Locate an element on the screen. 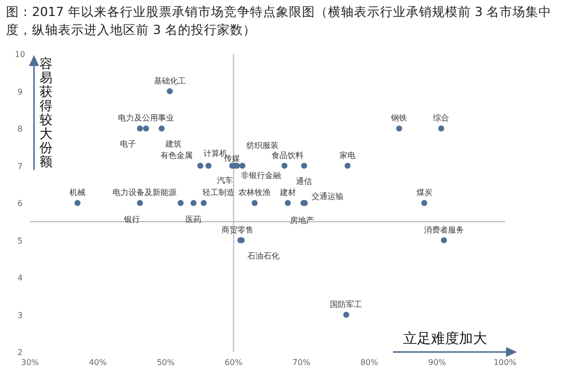 The height and width of the screenshot is (375, 565). annotation: 纺织服装 is located at coordinates (262, 145).